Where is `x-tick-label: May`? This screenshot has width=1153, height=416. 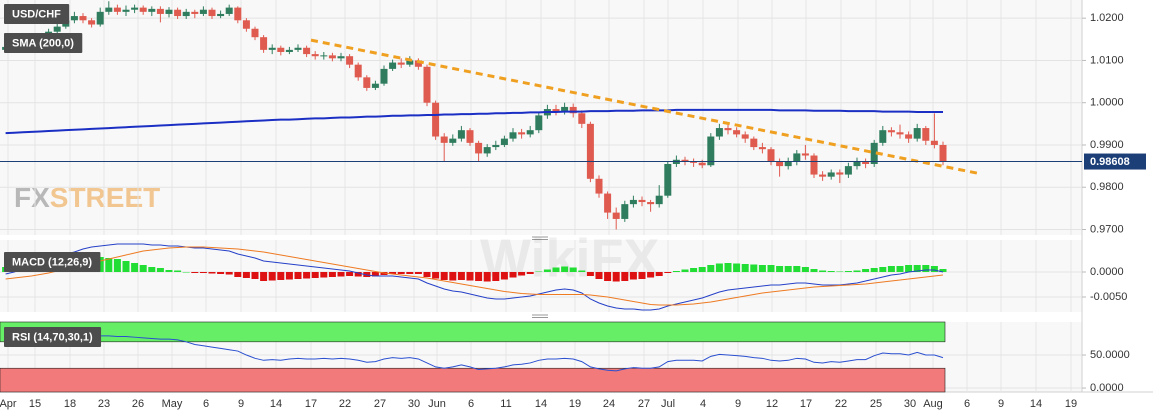 x-tick-label: May is located at coordinates (172, 404).